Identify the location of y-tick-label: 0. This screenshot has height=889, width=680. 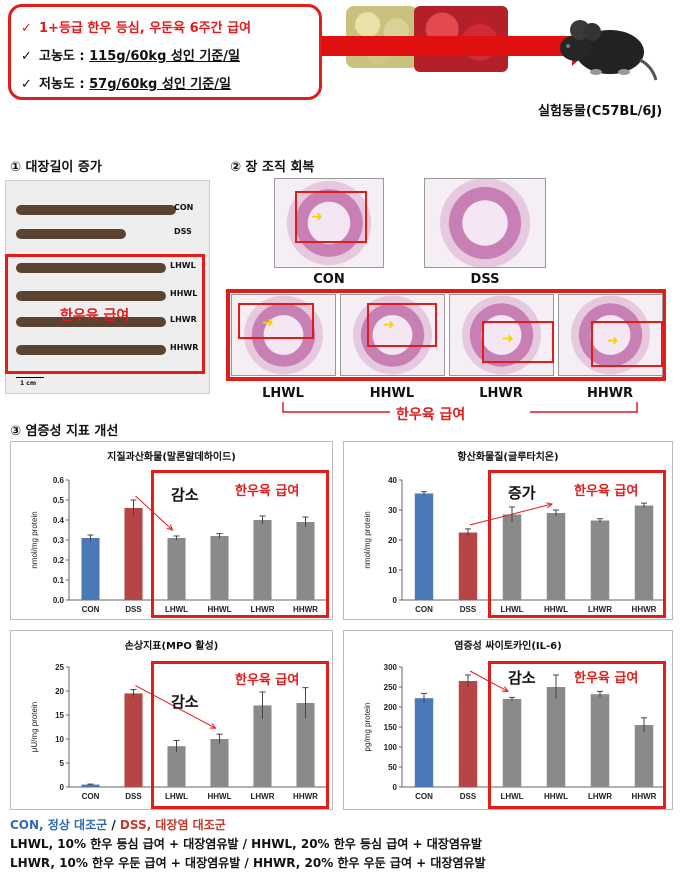
(395, 600).